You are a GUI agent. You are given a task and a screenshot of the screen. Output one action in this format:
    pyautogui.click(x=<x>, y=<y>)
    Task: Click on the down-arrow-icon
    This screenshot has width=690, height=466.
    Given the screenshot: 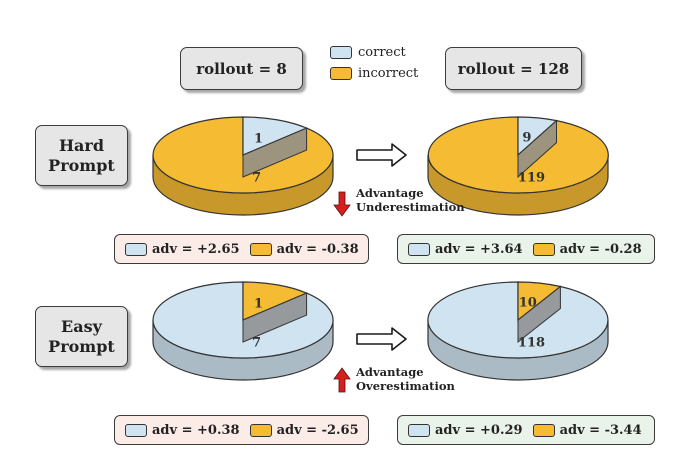 What is the action you would take?
    pyautogui.click(x=342, y=204)
    